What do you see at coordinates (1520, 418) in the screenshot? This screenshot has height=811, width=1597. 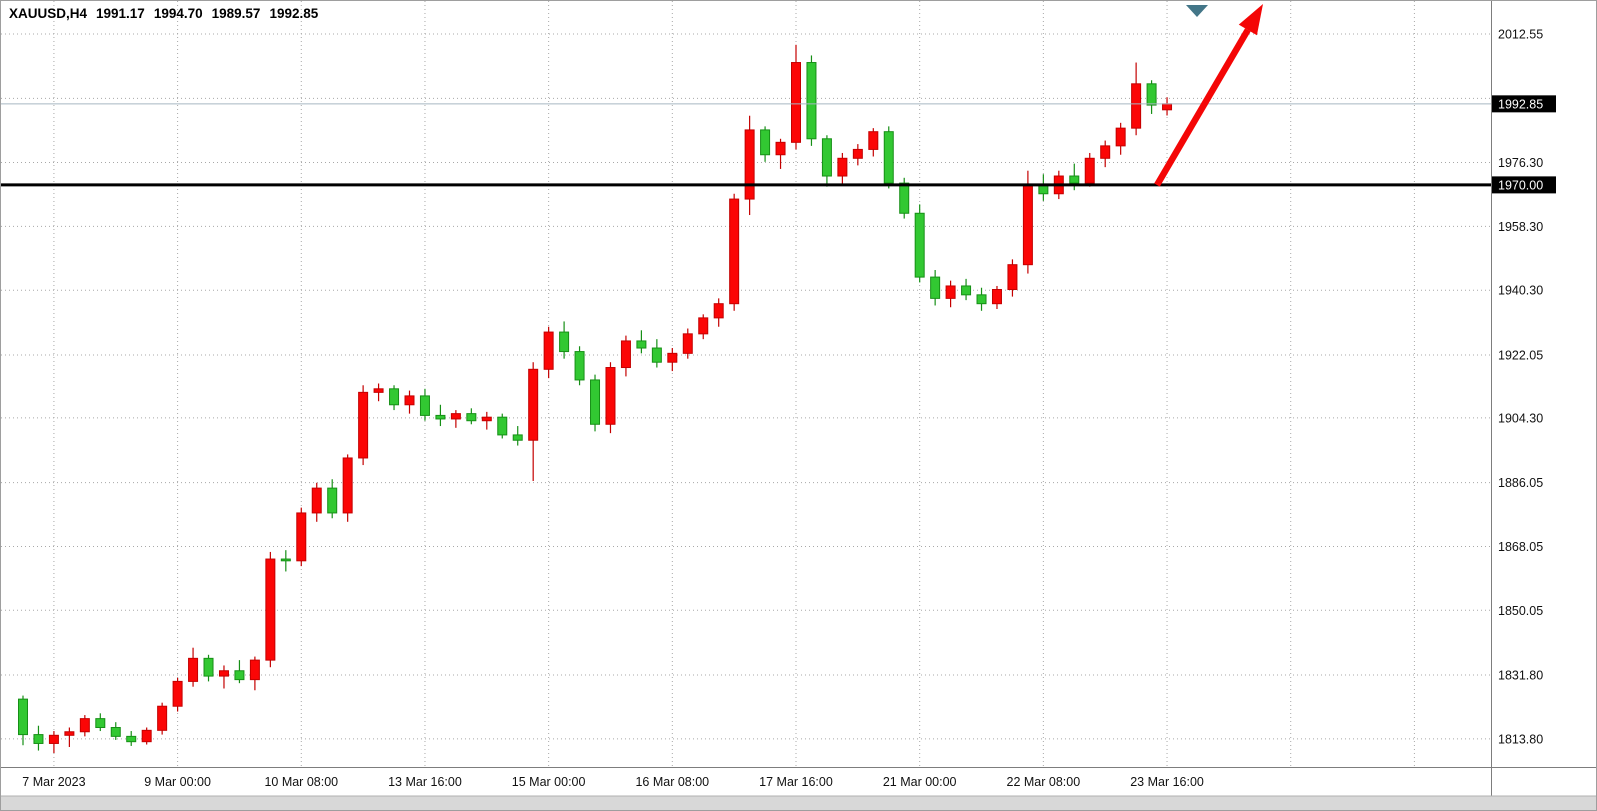 I see `price-tick-label: 1904.30` at bounding box center [1520, 418].